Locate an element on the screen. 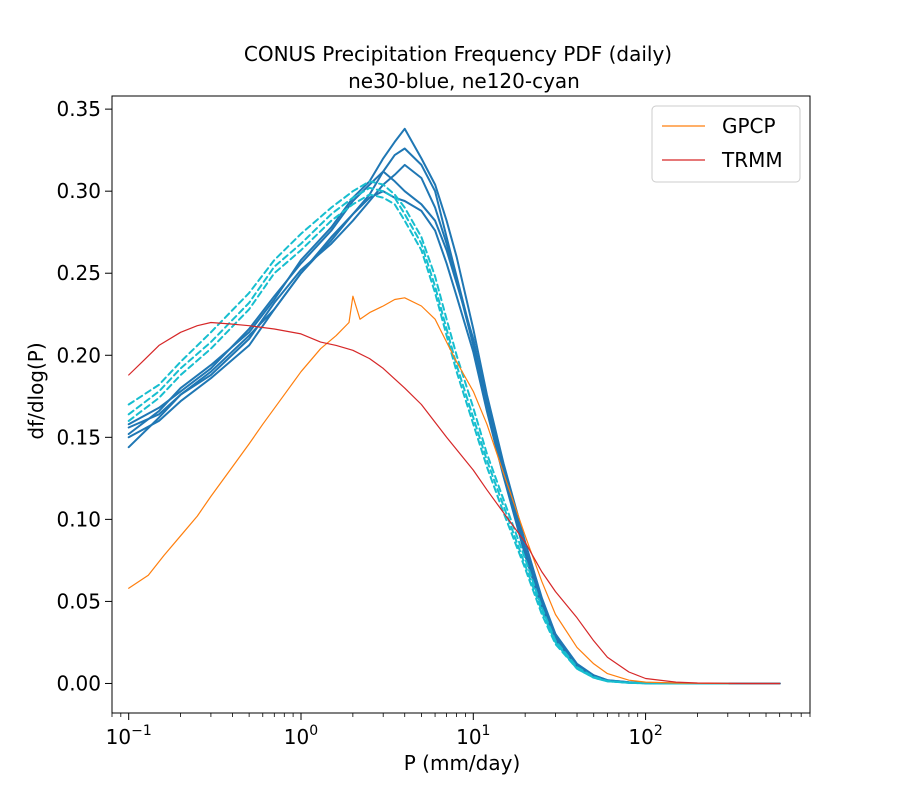  y-tick-label: 0.25 is located at coordinates (78, 273).